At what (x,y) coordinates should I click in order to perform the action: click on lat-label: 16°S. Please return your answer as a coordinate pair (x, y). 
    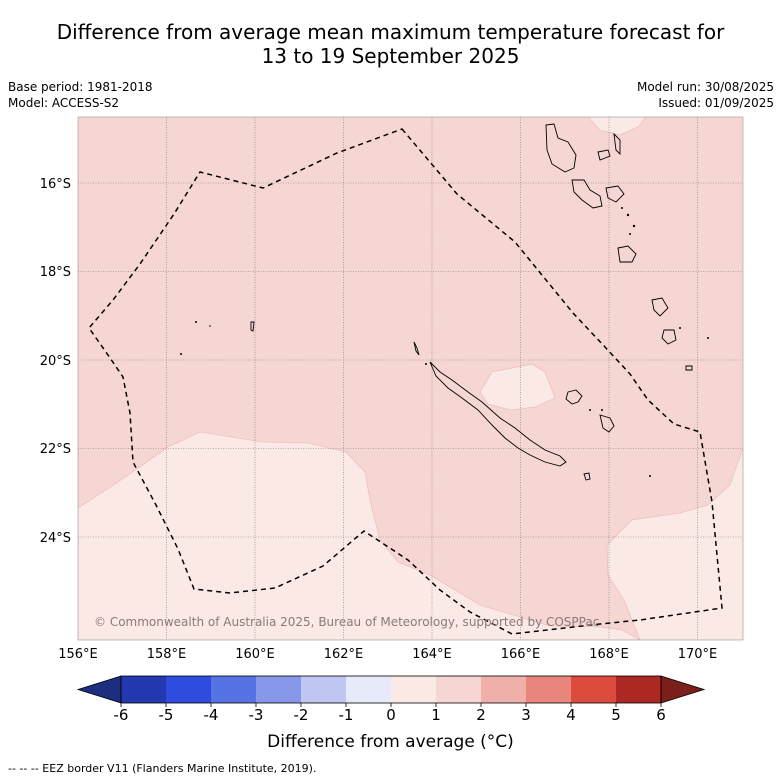
    Looking at the image, I should click on (55, 184).